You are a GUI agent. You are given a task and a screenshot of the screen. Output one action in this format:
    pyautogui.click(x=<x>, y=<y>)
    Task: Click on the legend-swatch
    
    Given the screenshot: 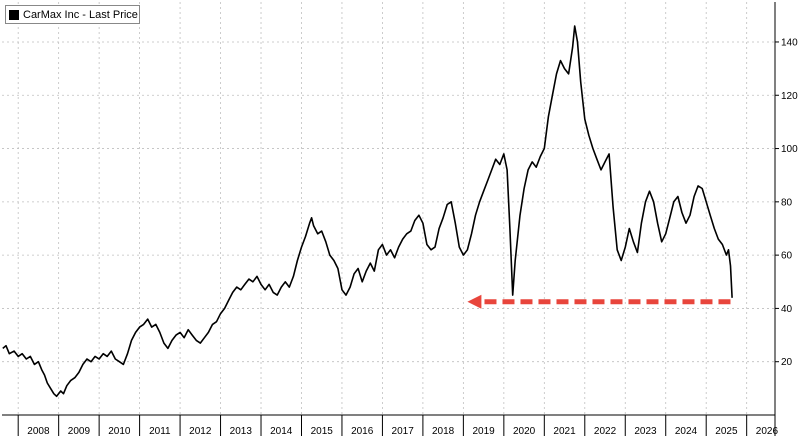 What is the action you would take?
    pyautogui.click(x=14, y=14)
    